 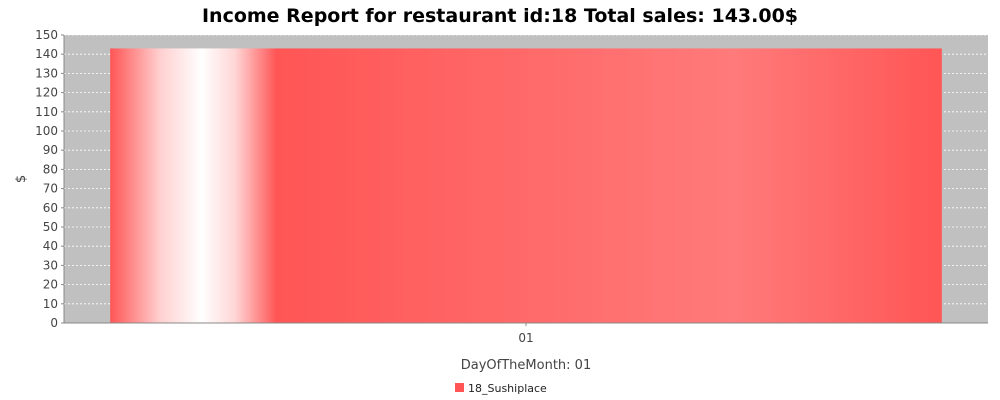 I want to click on legend-label: 18_Sushiplace, so click(x=507, y=388).